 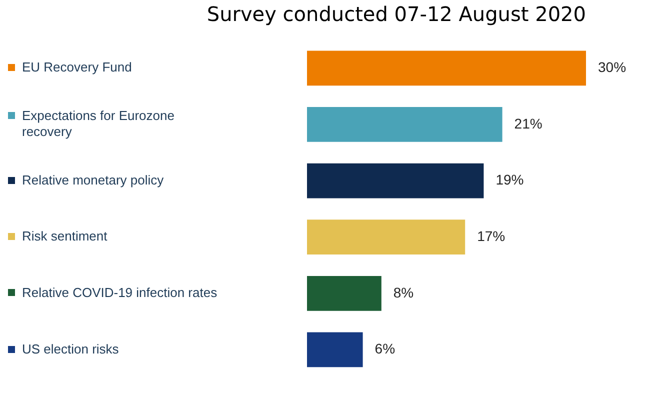 I want to click on y-tick-label: US election risks, so click(x=71, y=348).